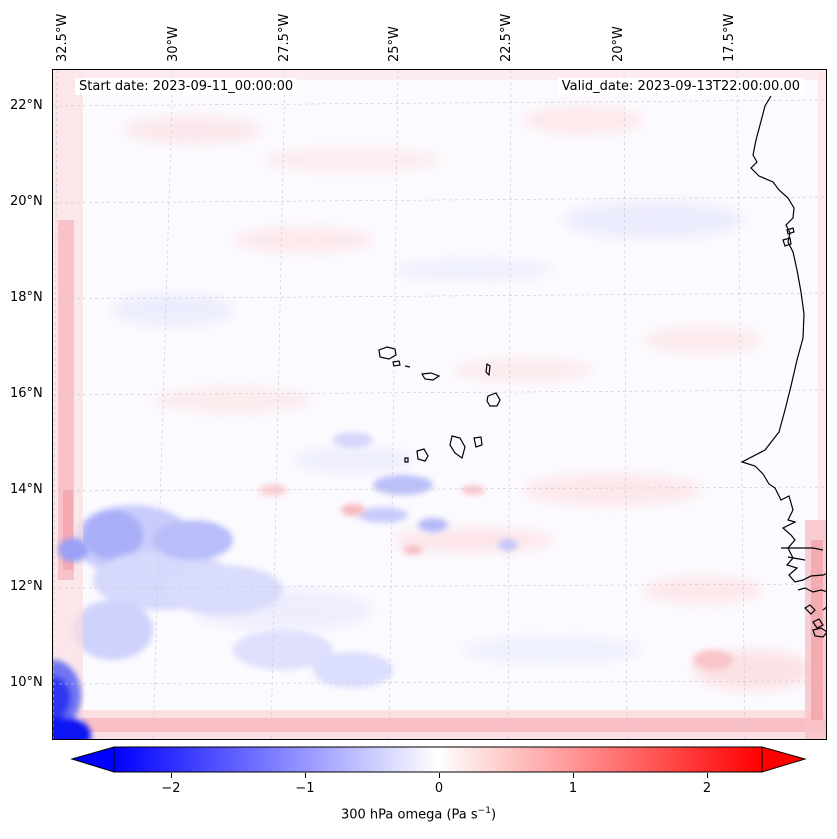  Describe the element at coordinates (26, 586) in the screenshot. I see `lat-label-12n: 12°N` at that location.